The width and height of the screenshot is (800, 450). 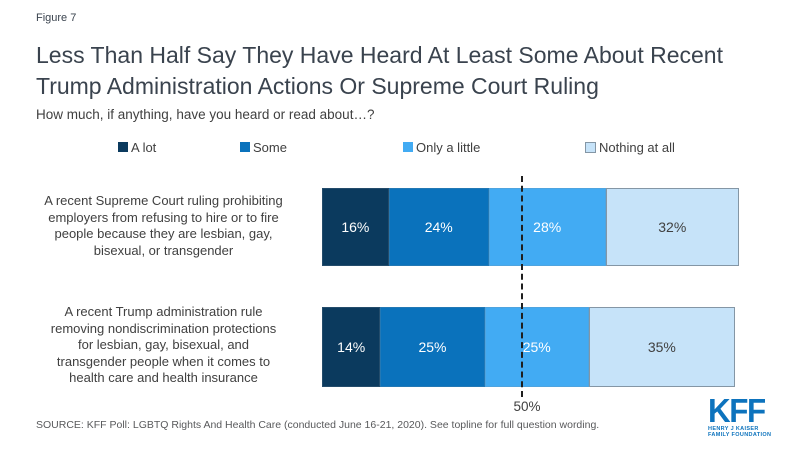 I want to click on bar-segment-some: 25%, so click(x=432, y=347).